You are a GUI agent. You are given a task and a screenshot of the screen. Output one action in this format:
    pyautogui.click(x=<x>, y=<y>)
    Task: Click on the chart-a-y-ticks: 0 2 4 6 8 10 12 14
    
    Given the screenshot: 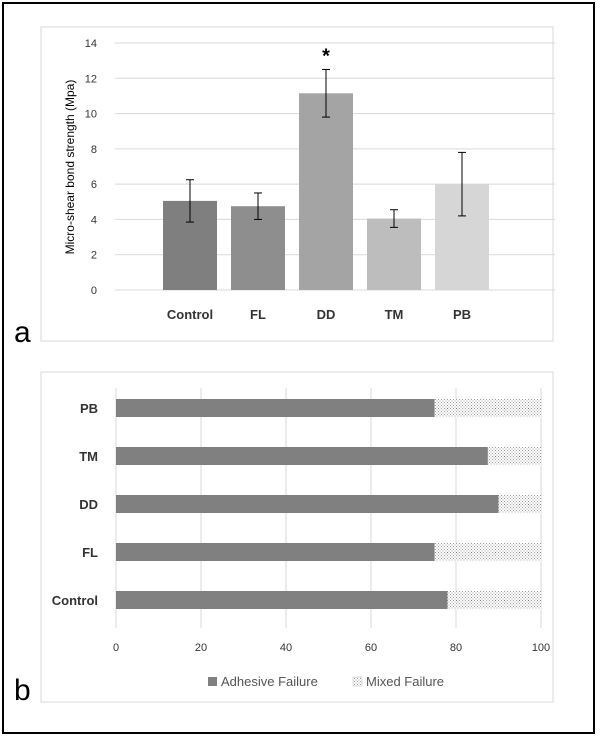 What is the action you would take?
    pyautogui.click(x=91, y=167)
    